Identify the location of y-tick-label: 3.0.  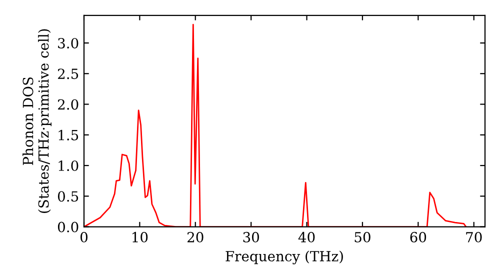
(68, 43).